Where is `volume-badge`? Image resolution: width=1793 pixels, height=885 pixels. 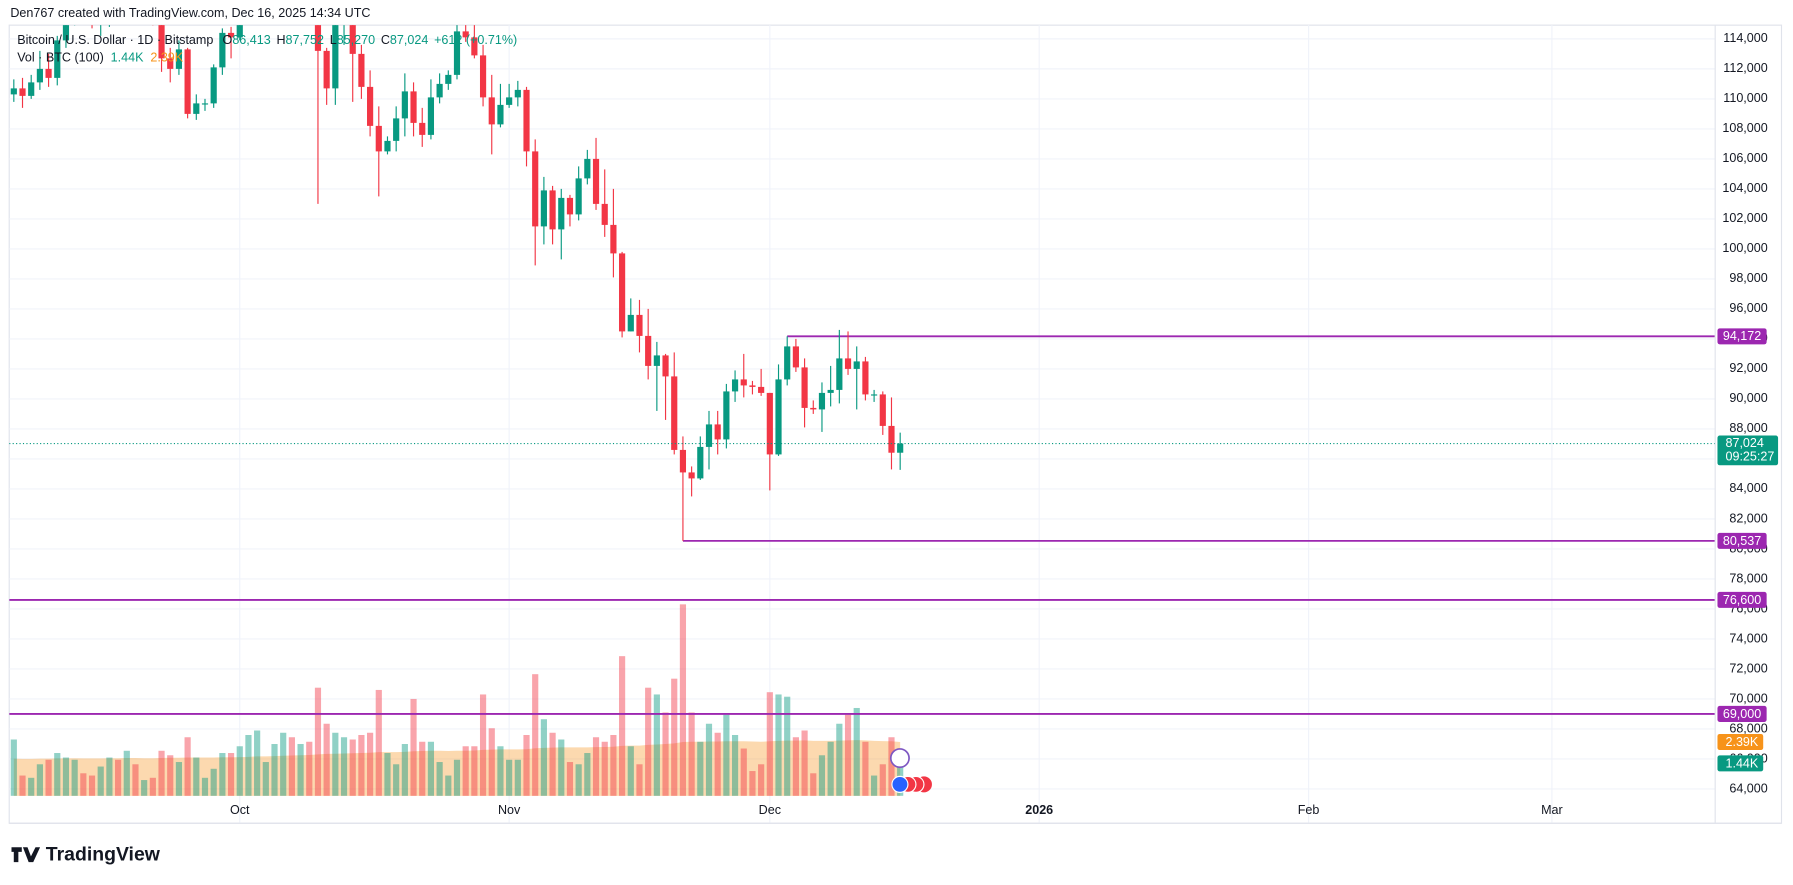
volume-badge is located at coordinates (1740, 763).